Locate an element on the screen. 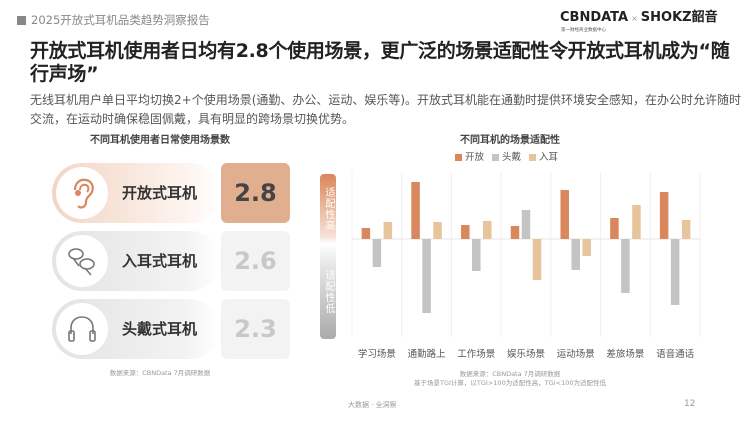 This screenshot has height=421, width=750. chart-title: 不同耳机的场景适配性 is located at coordinates (510, 140).